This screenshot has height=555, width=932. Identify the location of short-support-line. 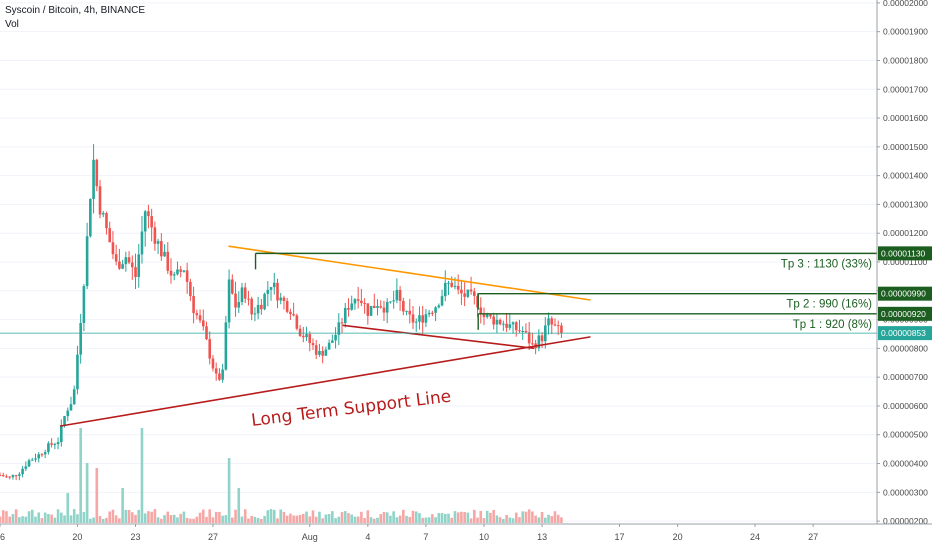
(438, 337).